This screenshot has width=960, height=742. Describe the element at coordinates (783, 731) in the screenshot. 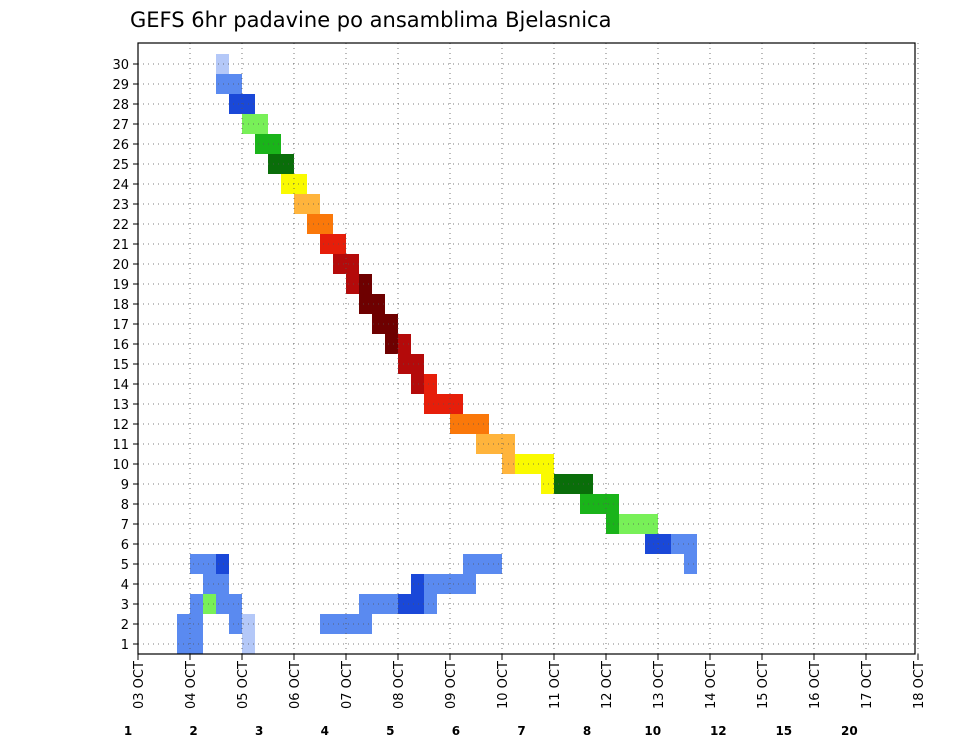

I see `legend-label: 15` at that location.